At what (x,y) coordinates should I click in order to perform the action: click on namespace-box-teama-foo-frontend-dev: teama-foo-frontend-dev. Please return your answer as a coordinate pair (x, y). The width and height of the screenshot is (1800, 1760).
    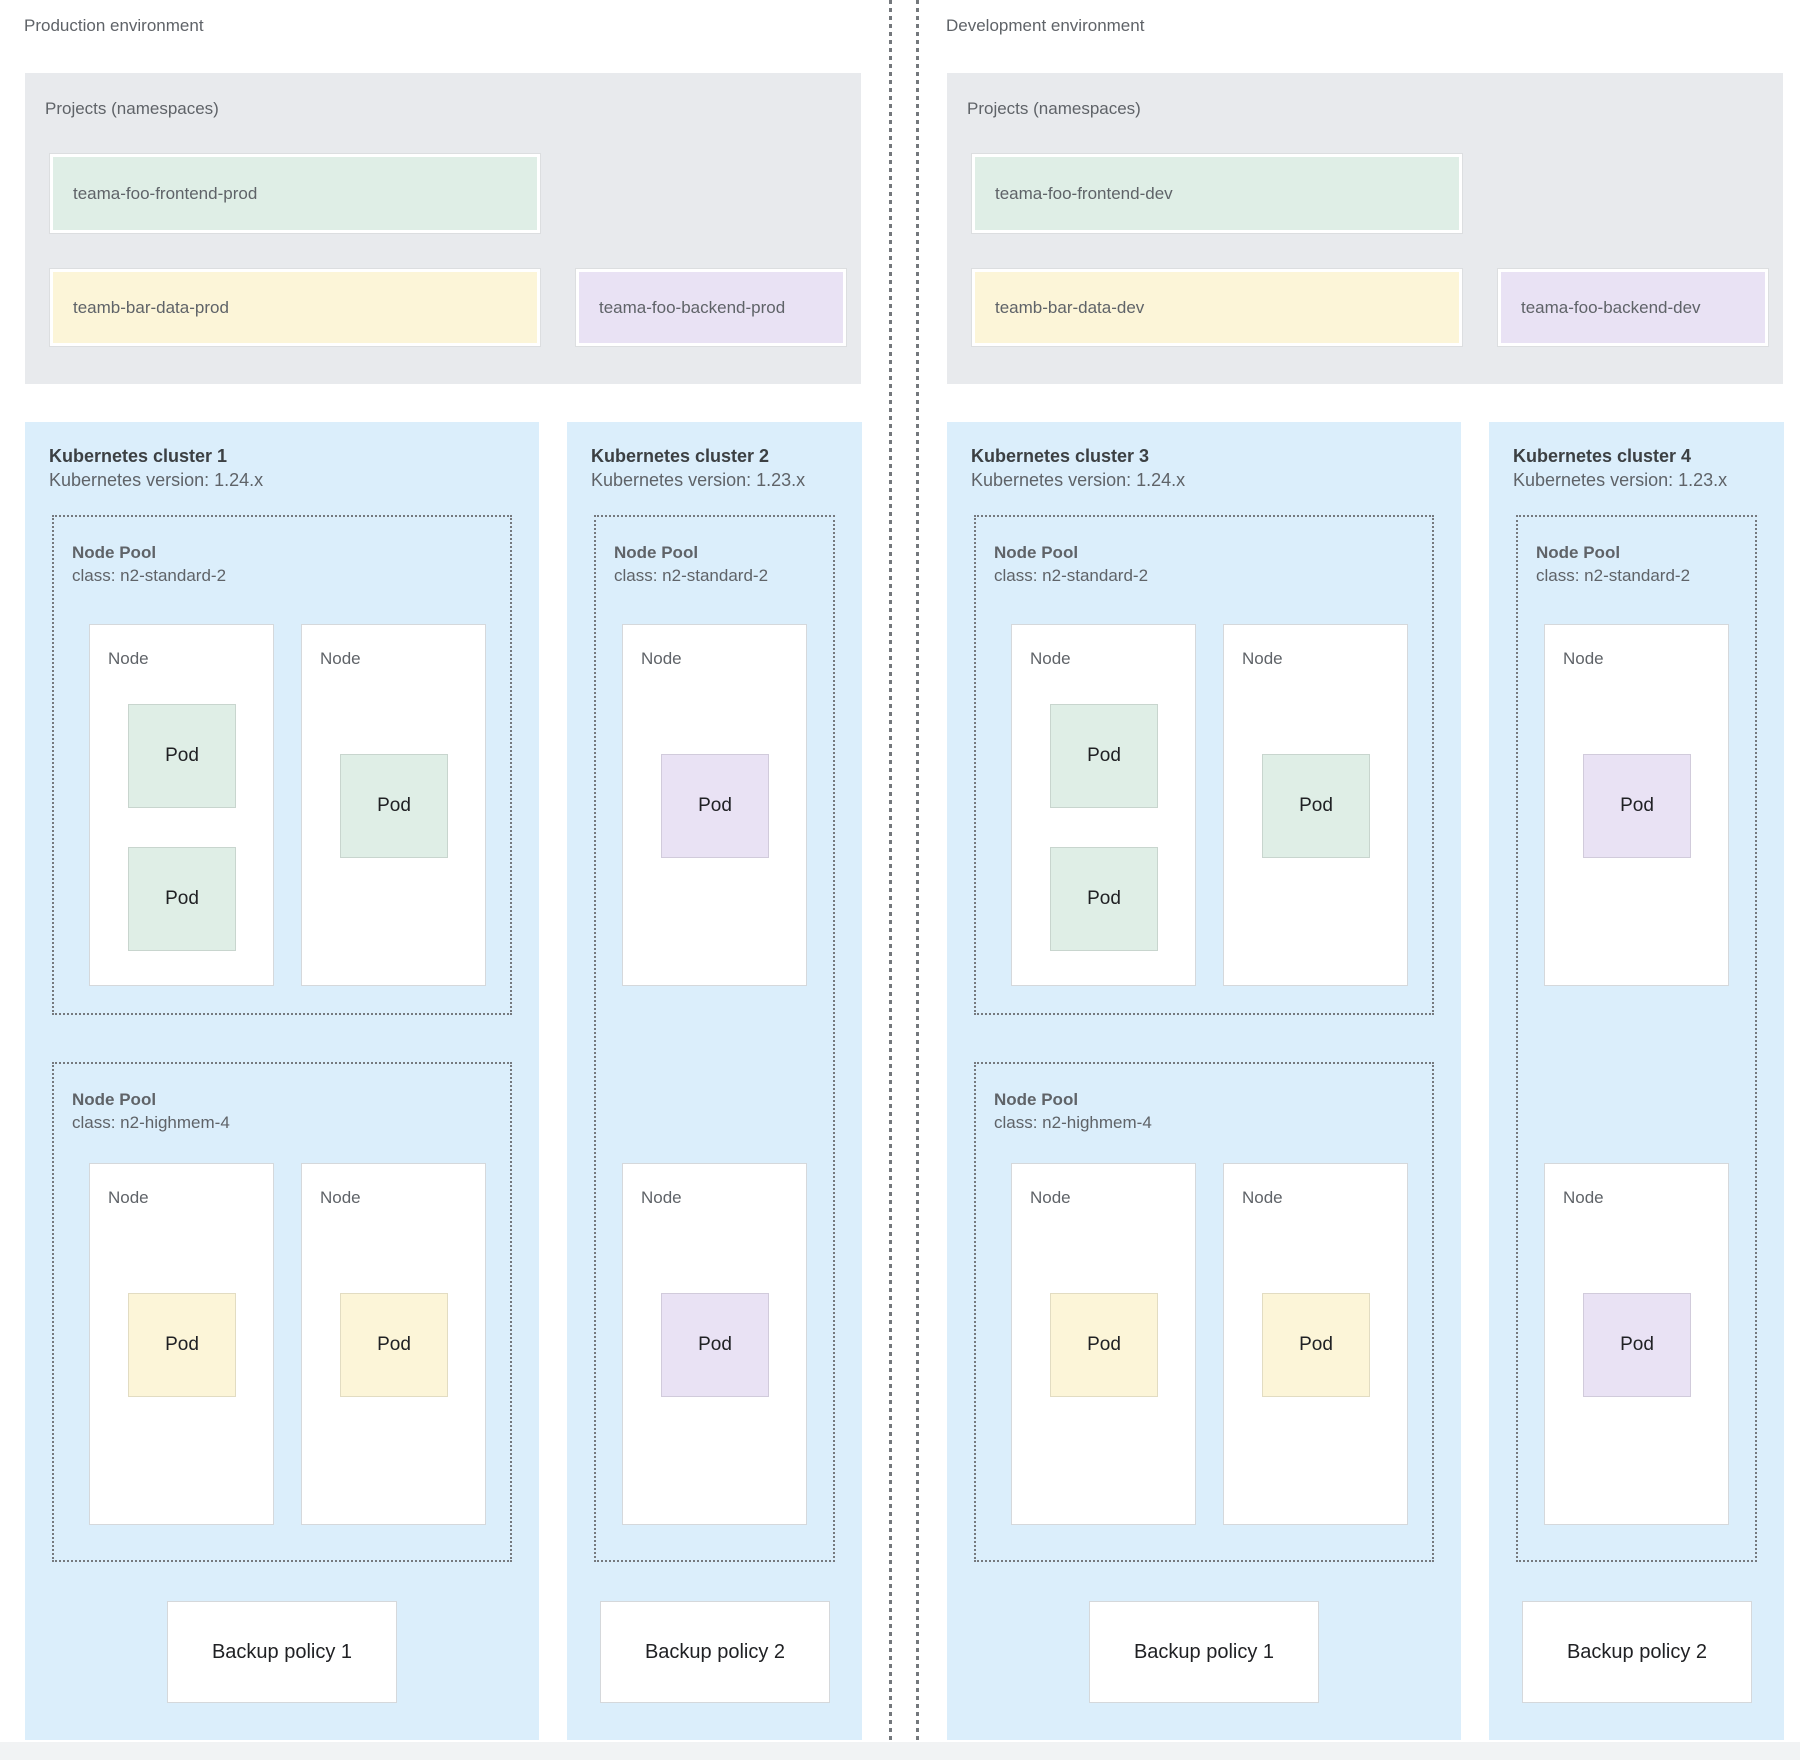
    Looking at the image, I should click on (1217, 193).